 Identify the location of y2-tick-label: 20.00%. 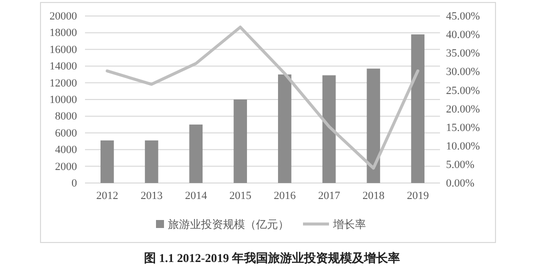
(463, 109).